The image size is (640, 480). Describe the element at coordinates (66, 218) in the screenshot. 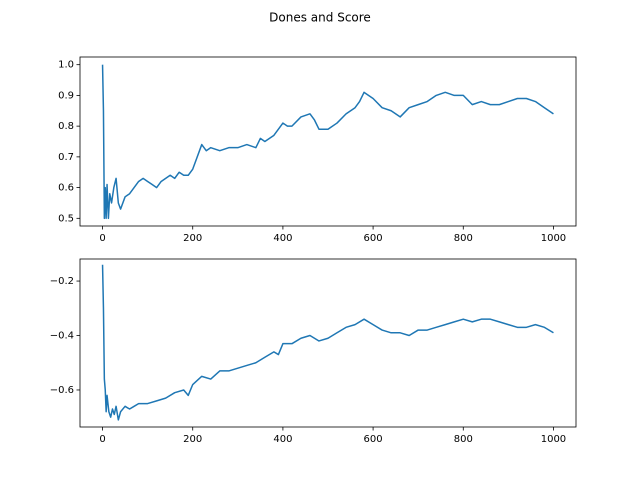

I see `y-tick-label: 0.5` at that location.